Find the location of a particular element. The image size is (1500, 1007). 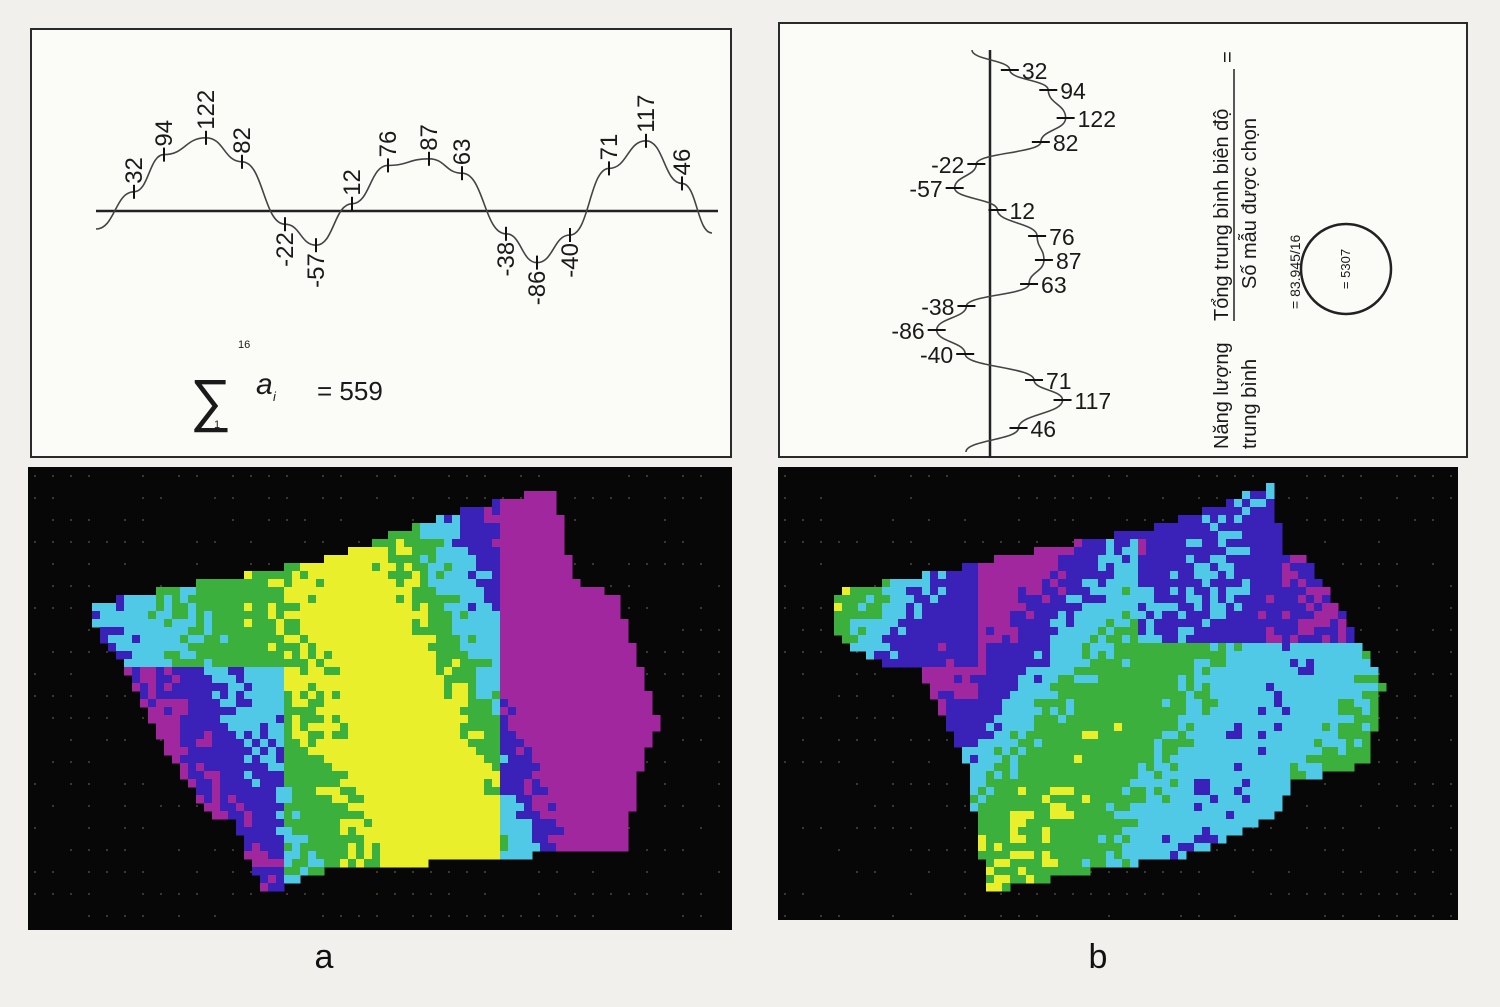

formula-result: = 5307 is located at coordinates (1345, 269).